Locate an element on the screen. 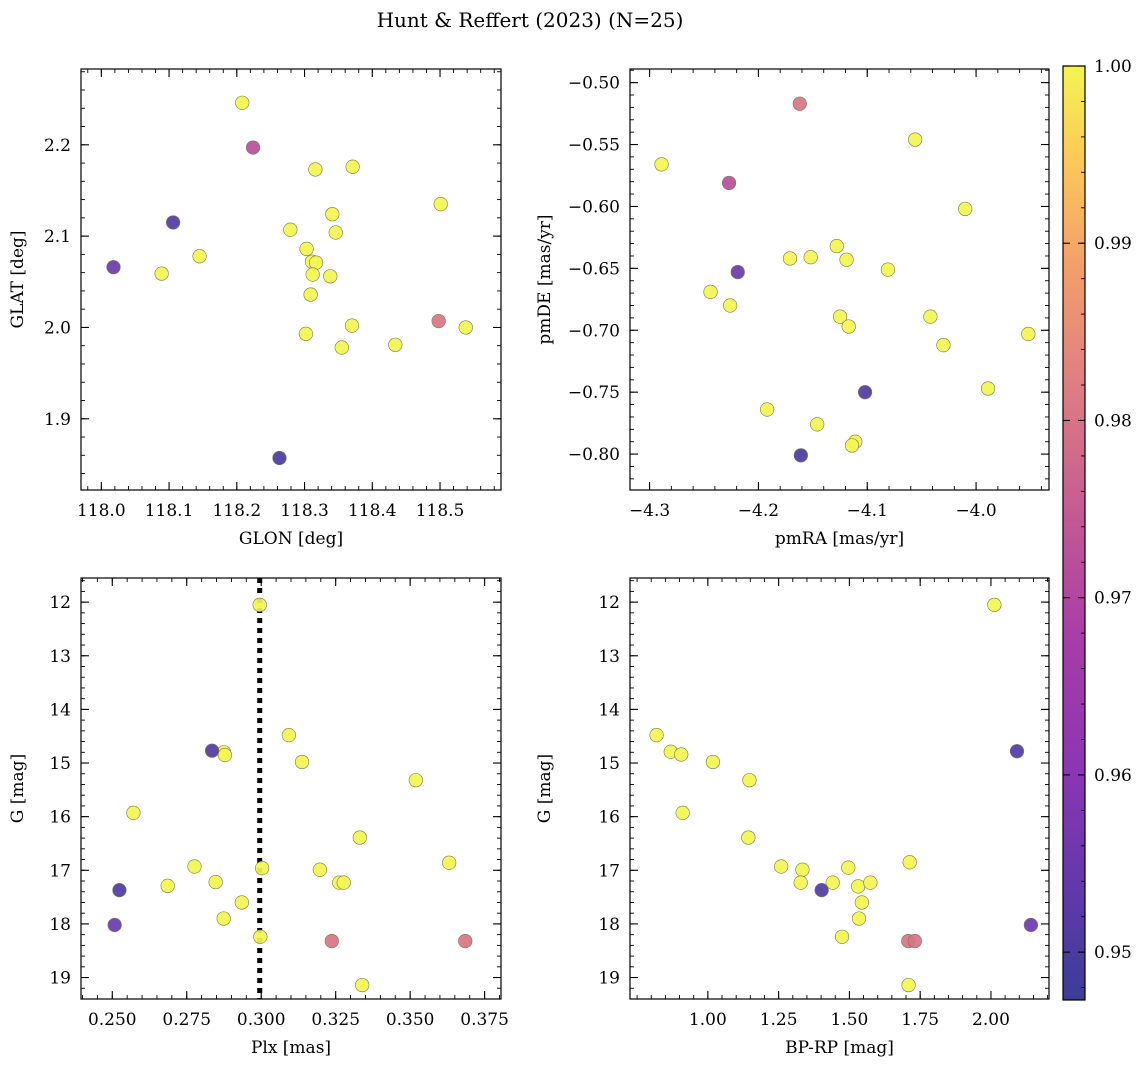 This screenshot has height=1067, width=1148. x-tick-label: 0.300 is located at coordinates (261, 1020).